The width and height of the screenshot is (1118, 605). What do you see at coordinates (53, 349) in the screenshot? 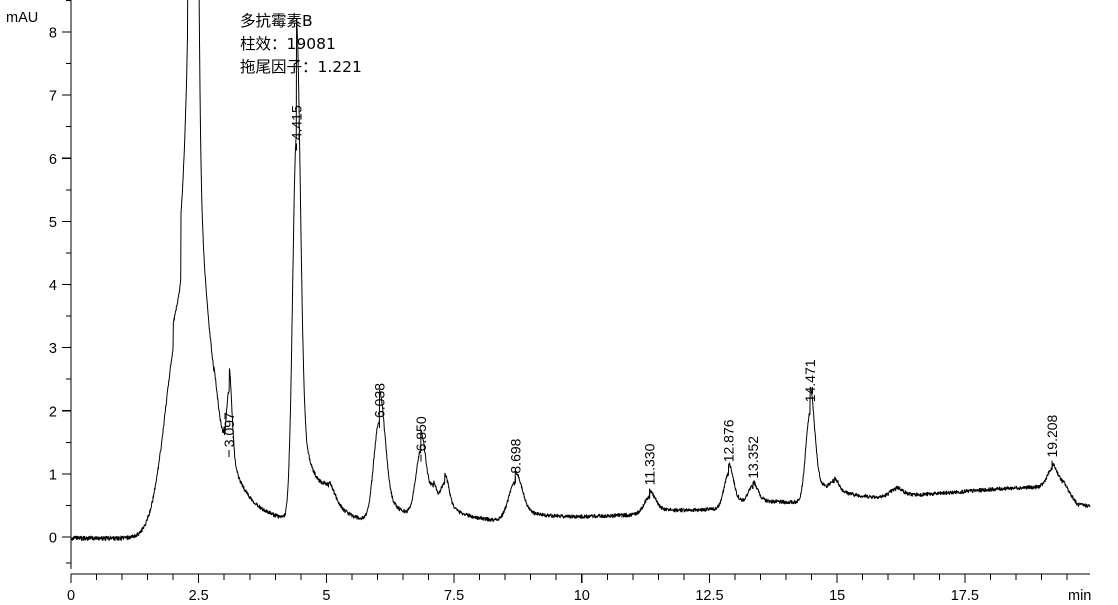
I see `y-tick-label: 3` at bounding box center [53, 349].